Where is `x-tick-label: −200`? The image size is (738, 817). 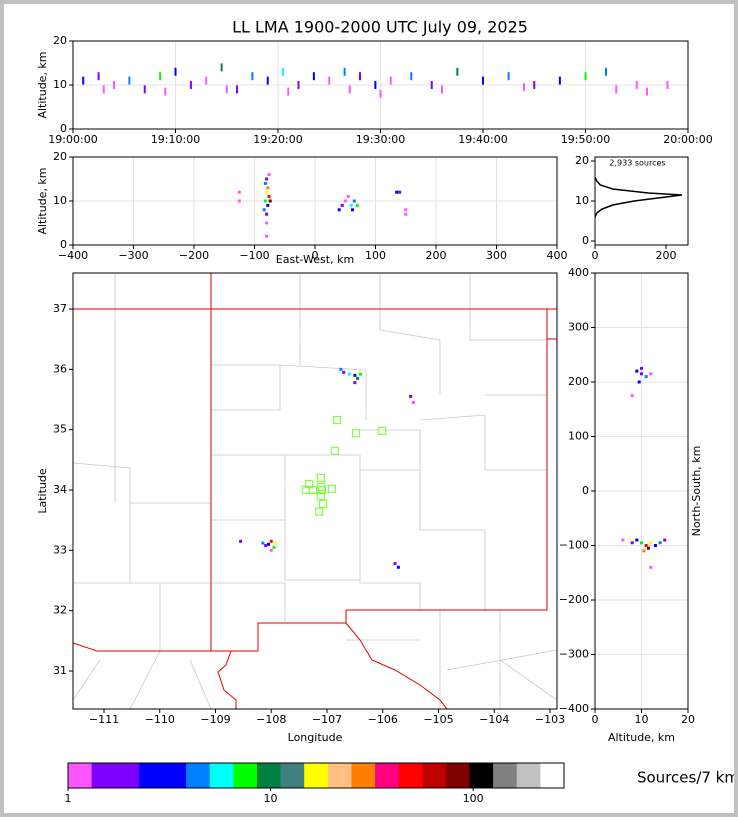 x-tick-label: −200 is located at coordinates (194, 255).